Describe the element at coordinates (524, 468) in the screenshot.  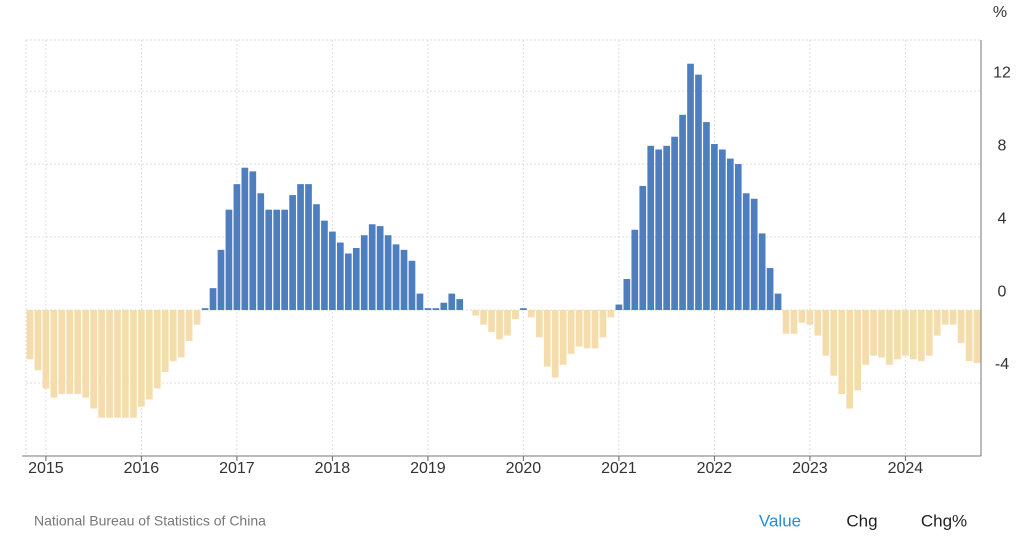
I see `x-tick-label: 2020` at that location.